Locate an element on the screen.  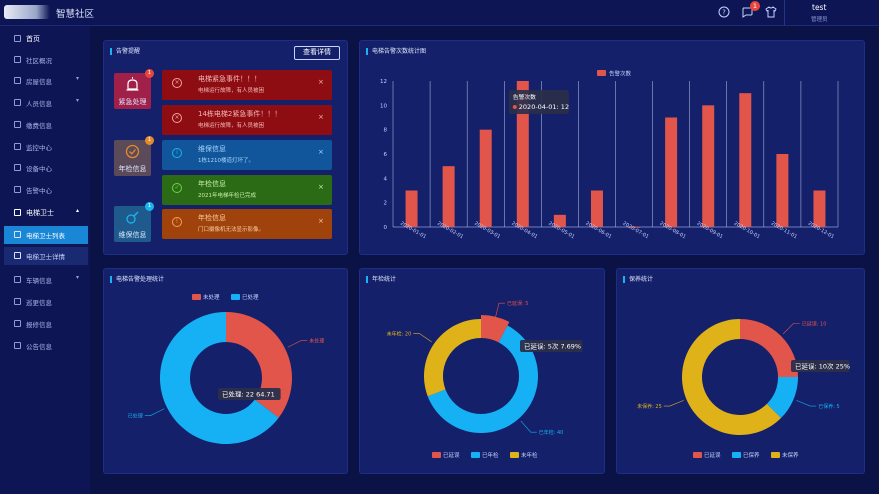
success-icon: ✓ is located at coordinates (177, 188).